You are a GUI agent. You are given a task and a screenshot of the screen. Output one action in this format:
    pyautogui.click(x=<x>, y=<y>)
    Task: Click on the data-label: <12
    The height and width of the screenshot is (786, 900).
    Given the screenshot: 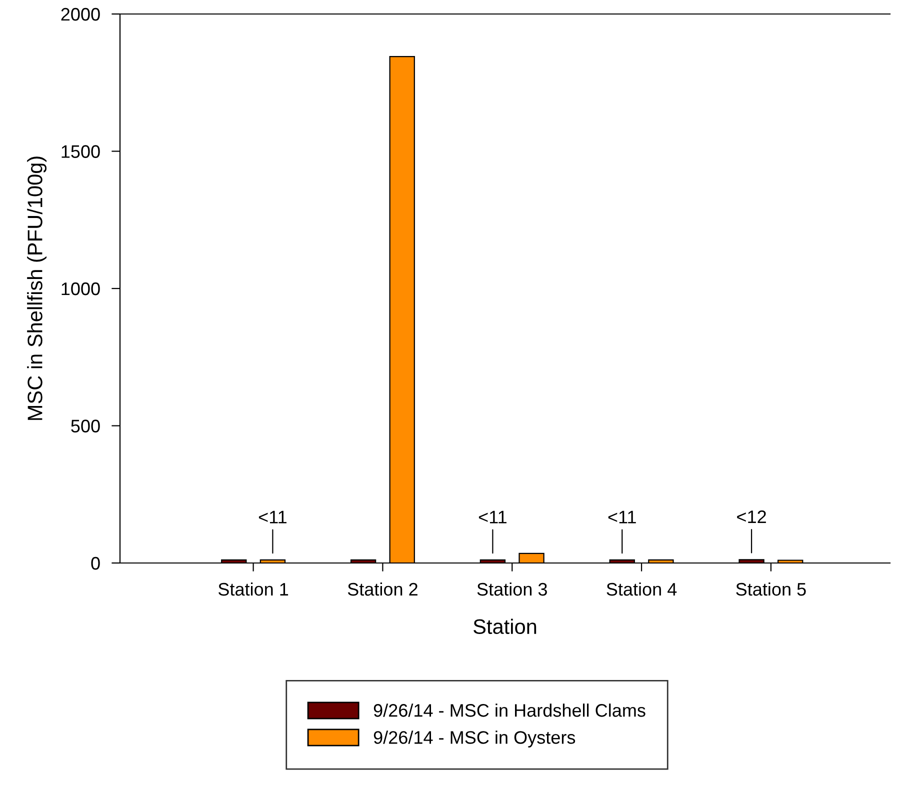 What is the action you would take?
    pyautogui.click(x=751, y=517)
    